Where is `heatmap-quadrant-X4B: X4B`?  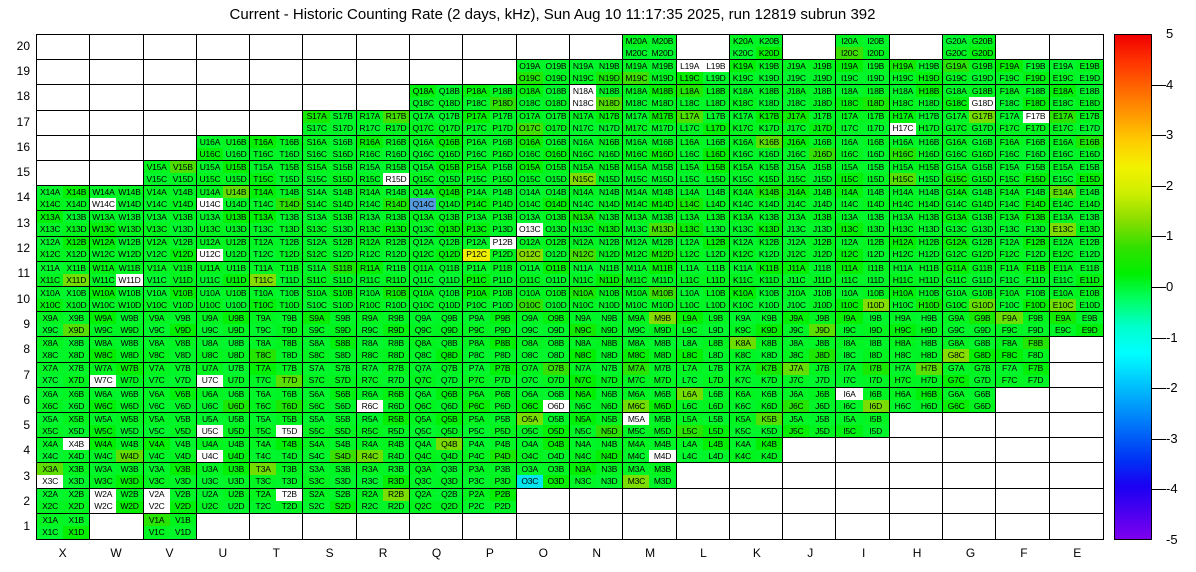 heatmap-quadrant-X4B: X4B is located at coordinates (76, 444).